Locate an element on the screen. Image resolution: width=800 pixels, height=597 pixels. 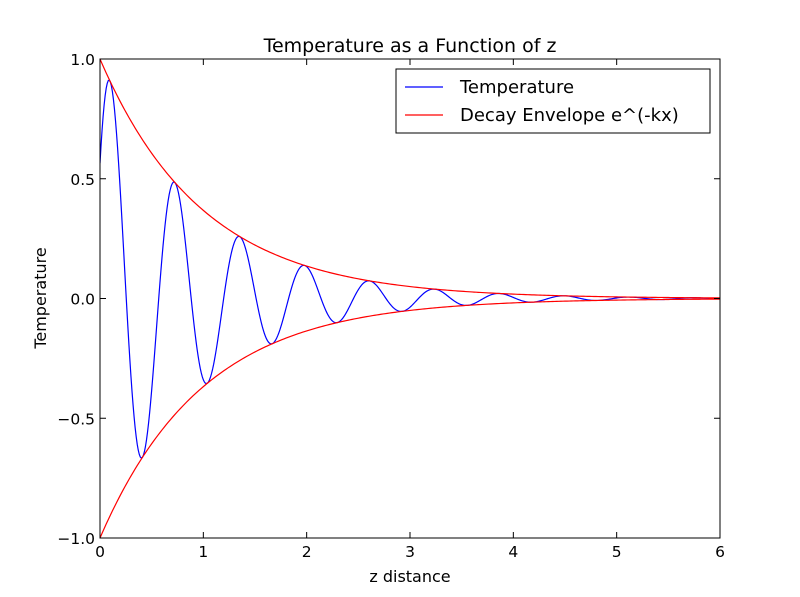
legend-label-temperature: Temperature is located at coordinates (516, 87).